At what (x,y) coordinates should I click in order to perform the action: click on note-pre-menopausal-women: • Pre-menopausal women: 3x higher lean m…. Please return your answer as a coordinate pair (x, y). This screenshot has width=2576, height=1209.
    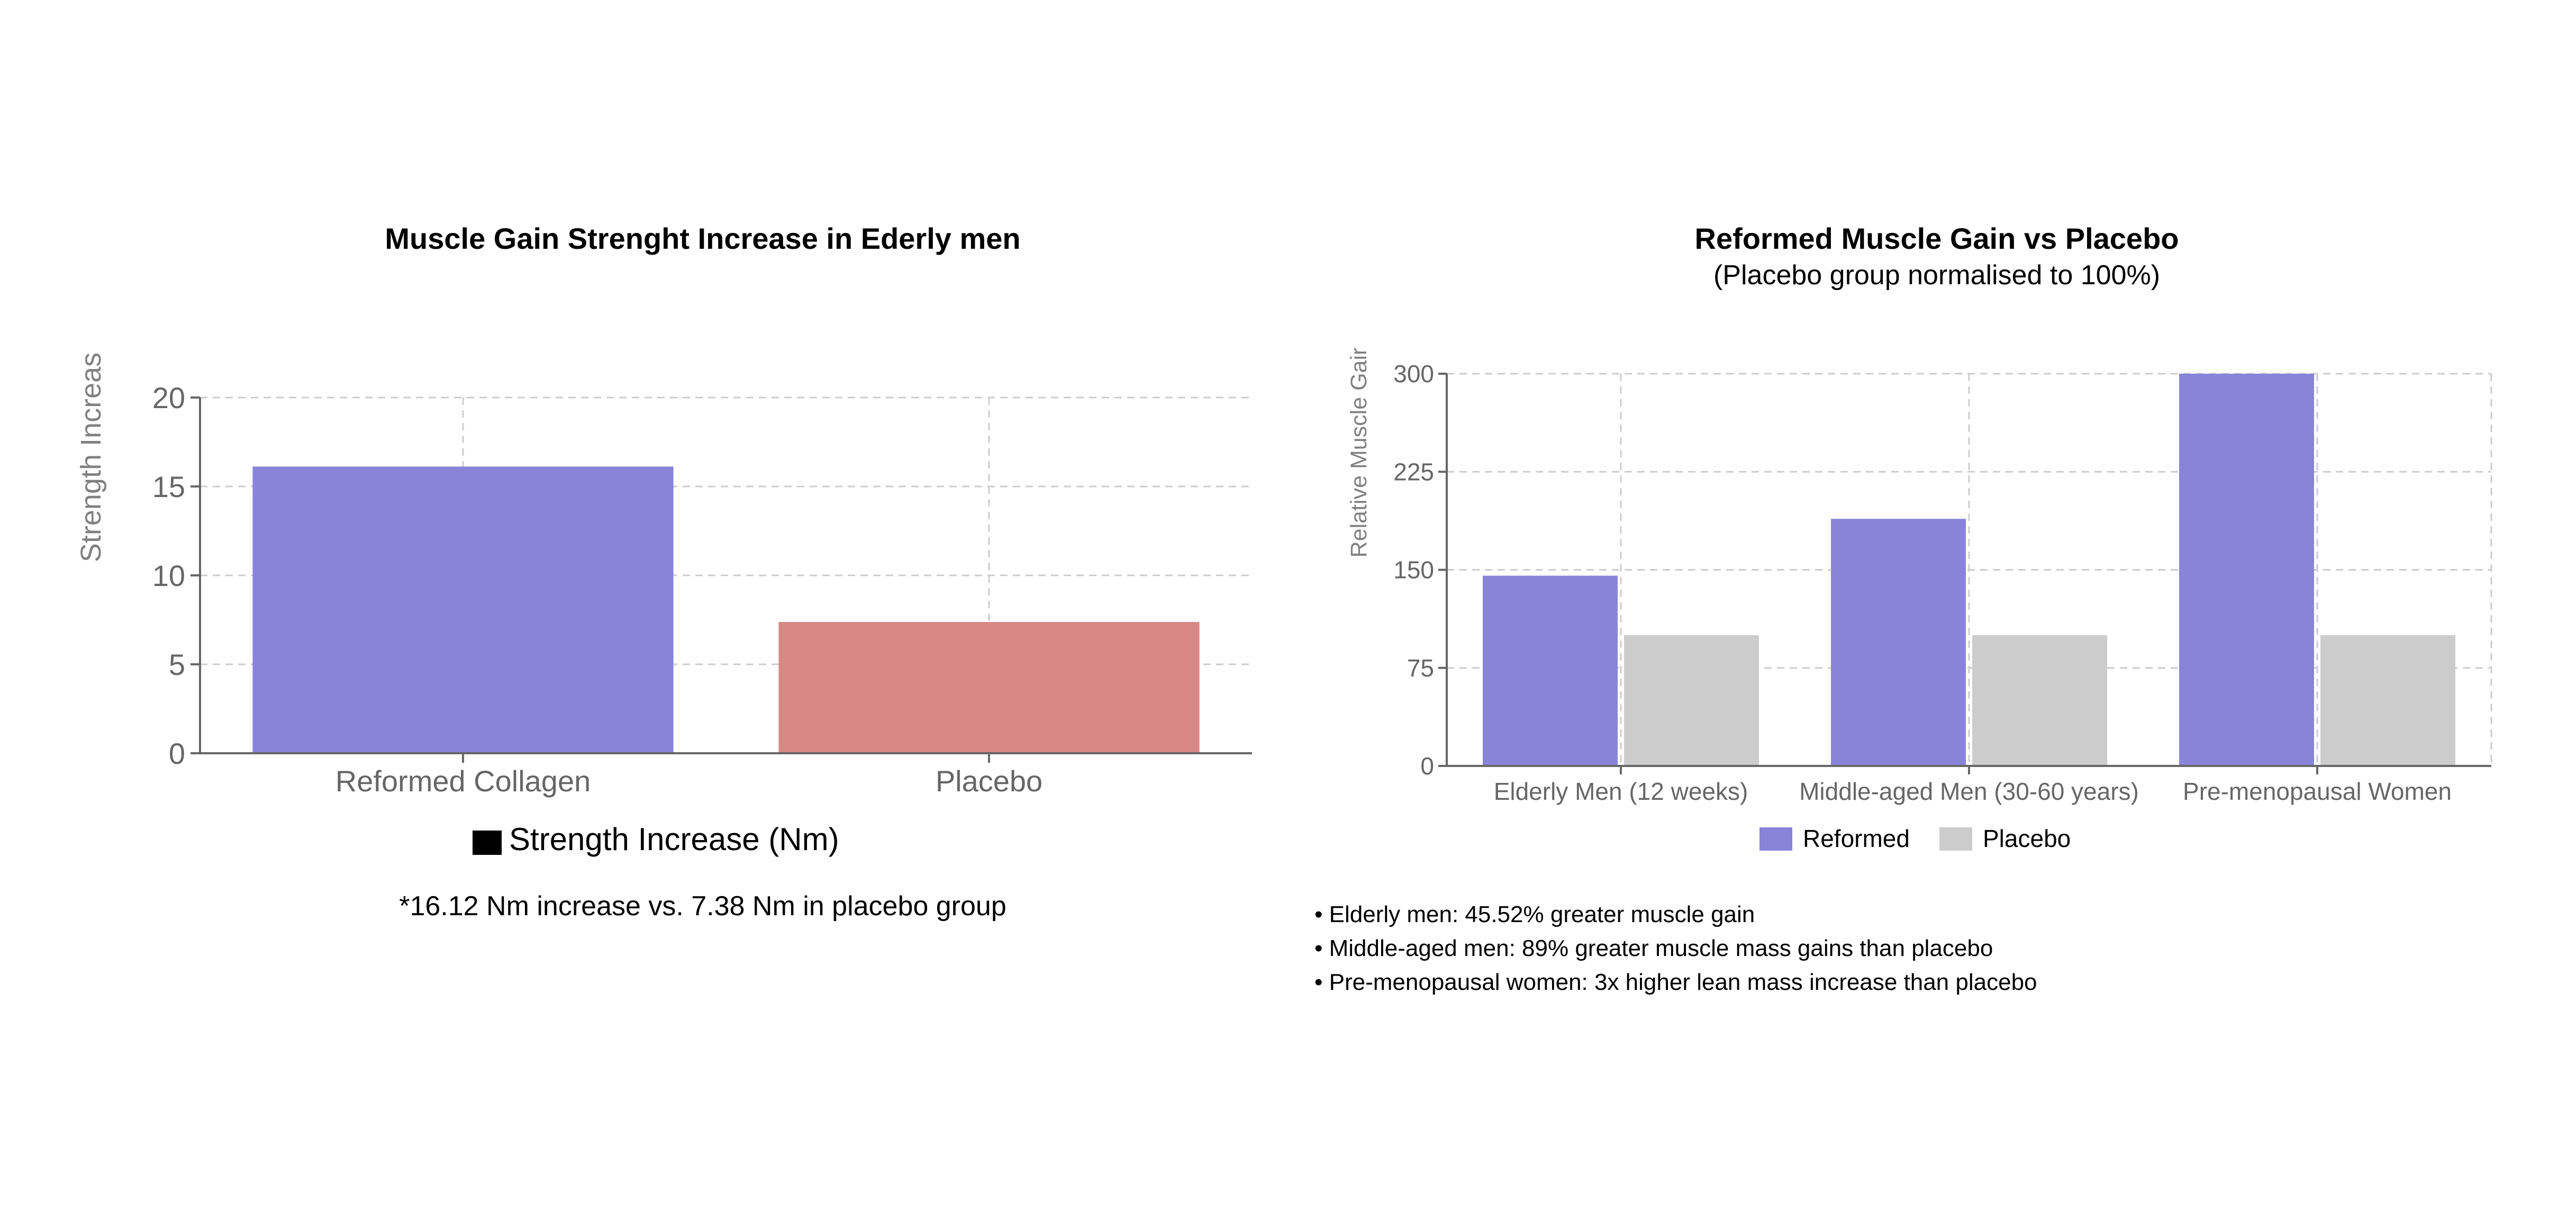
    Looking at the image, I should click on (1675, 982).